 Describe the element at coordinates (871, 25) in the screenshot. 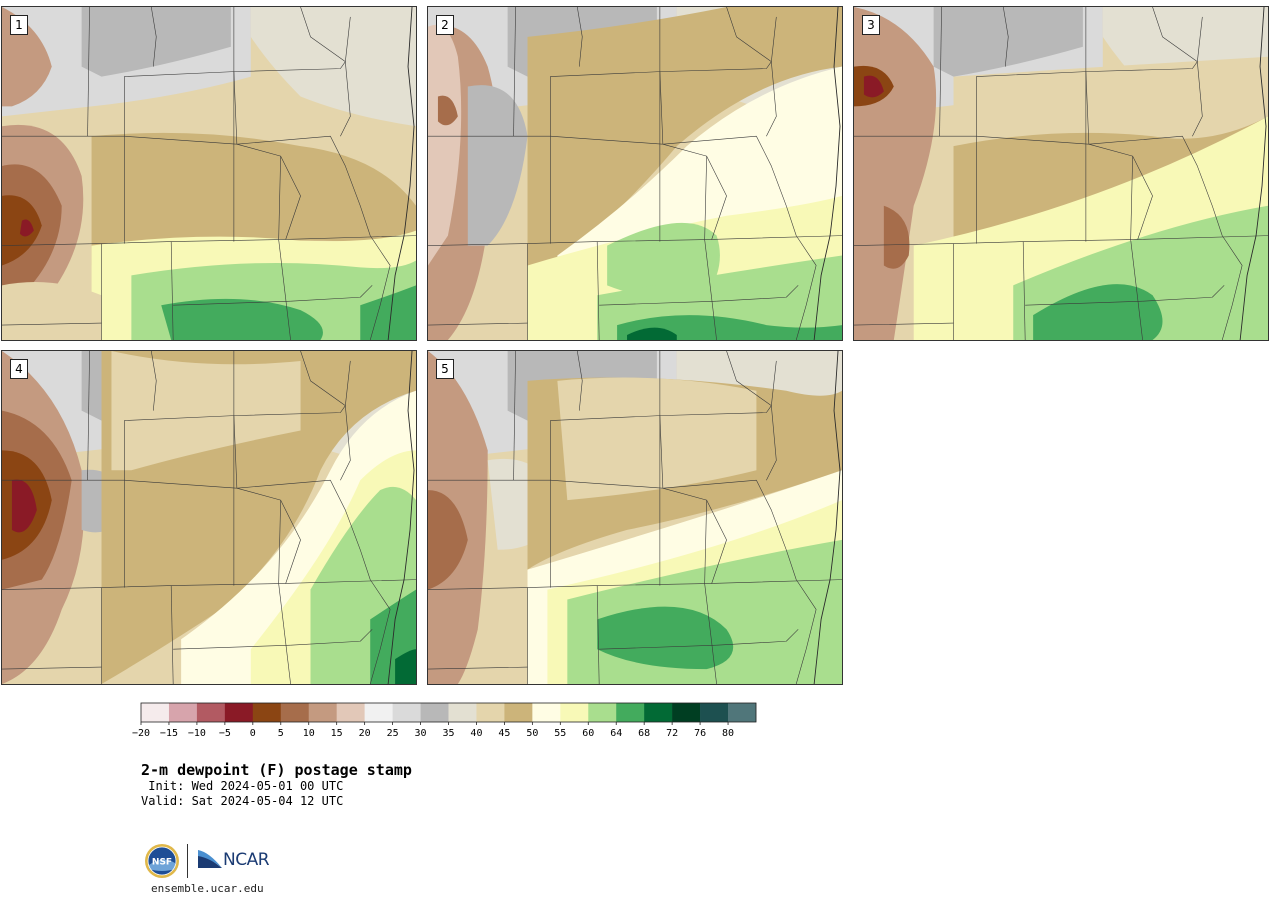

I see `stamp-number-3: 3` at that location.